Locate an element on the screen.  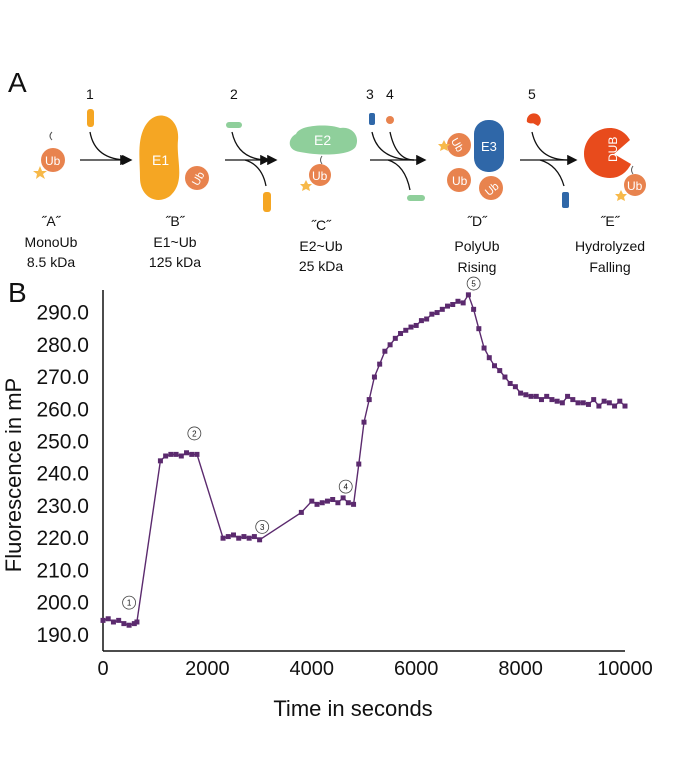
reagent-5-icon is located at coordinates (533, 119).